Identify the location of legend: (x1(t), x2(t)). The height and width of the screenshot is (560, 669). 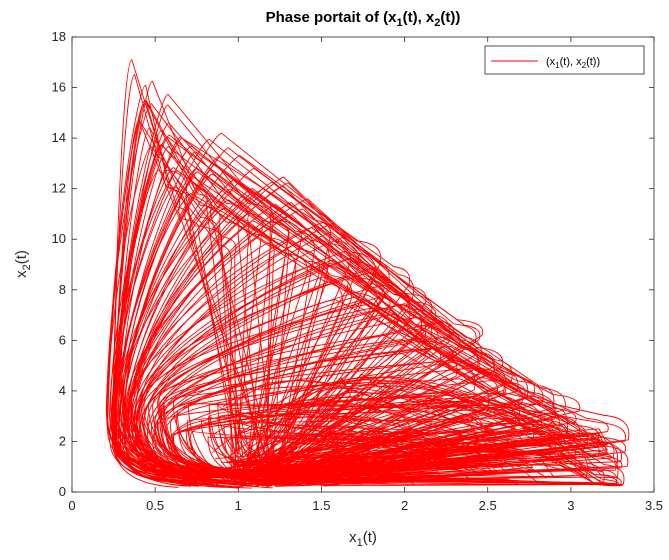
(564, 60).